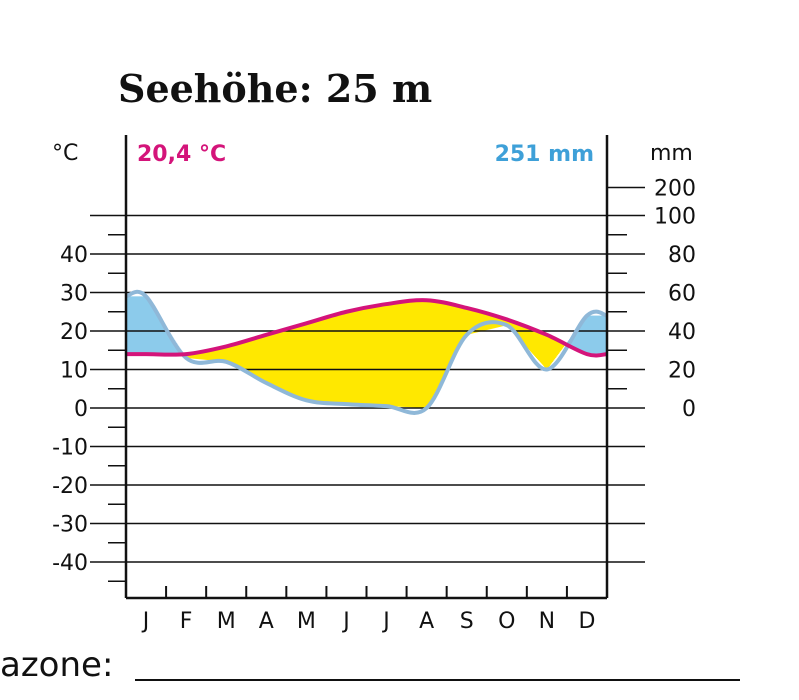 Image resolution: width=799 pixels, height=700 pixels. I want to click on temp-tick-label: -20, so click(70, 486).